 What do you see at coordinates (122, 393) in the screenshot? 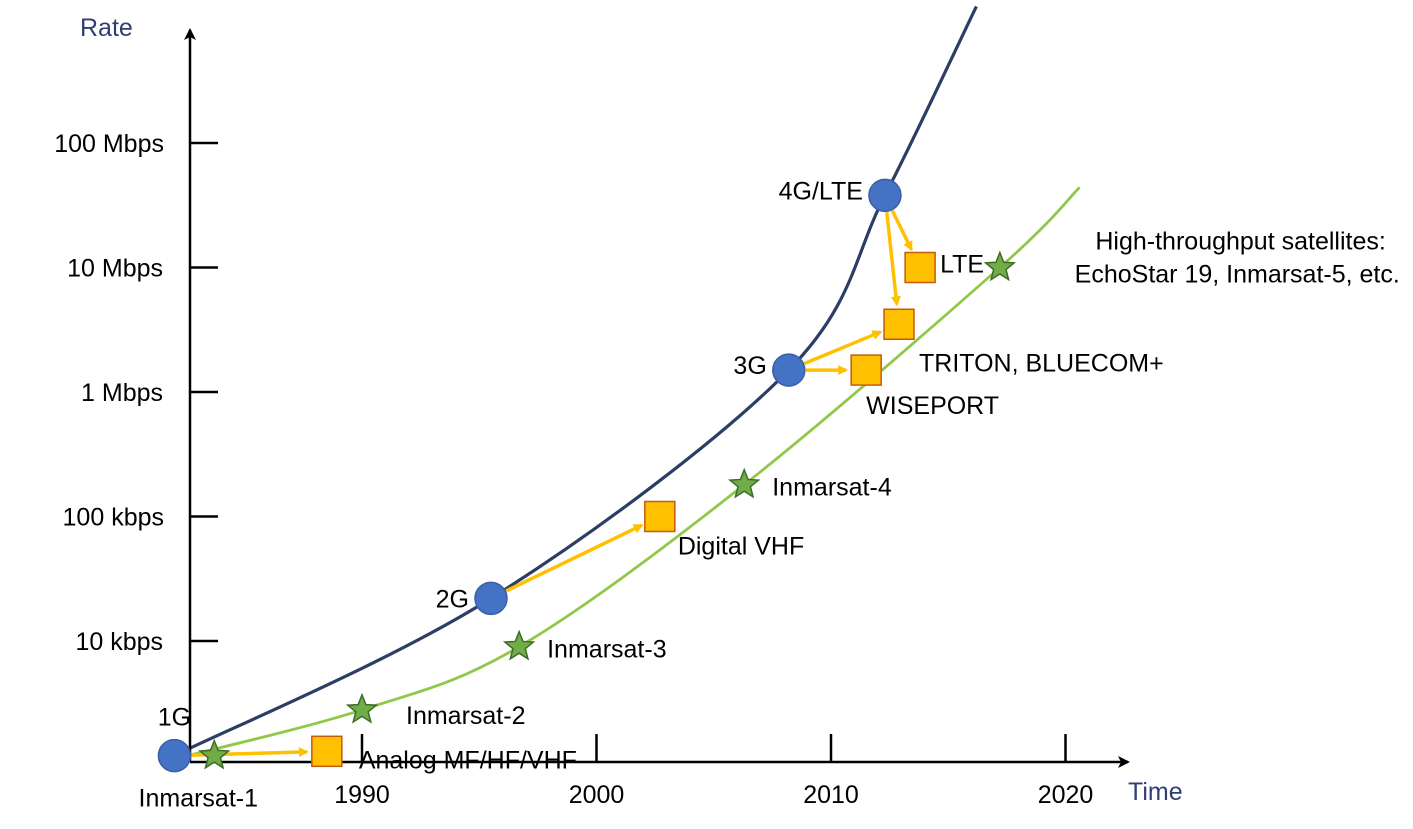
I see `y-tick-label: 1 Mbps` at bounding box center [122, 393].